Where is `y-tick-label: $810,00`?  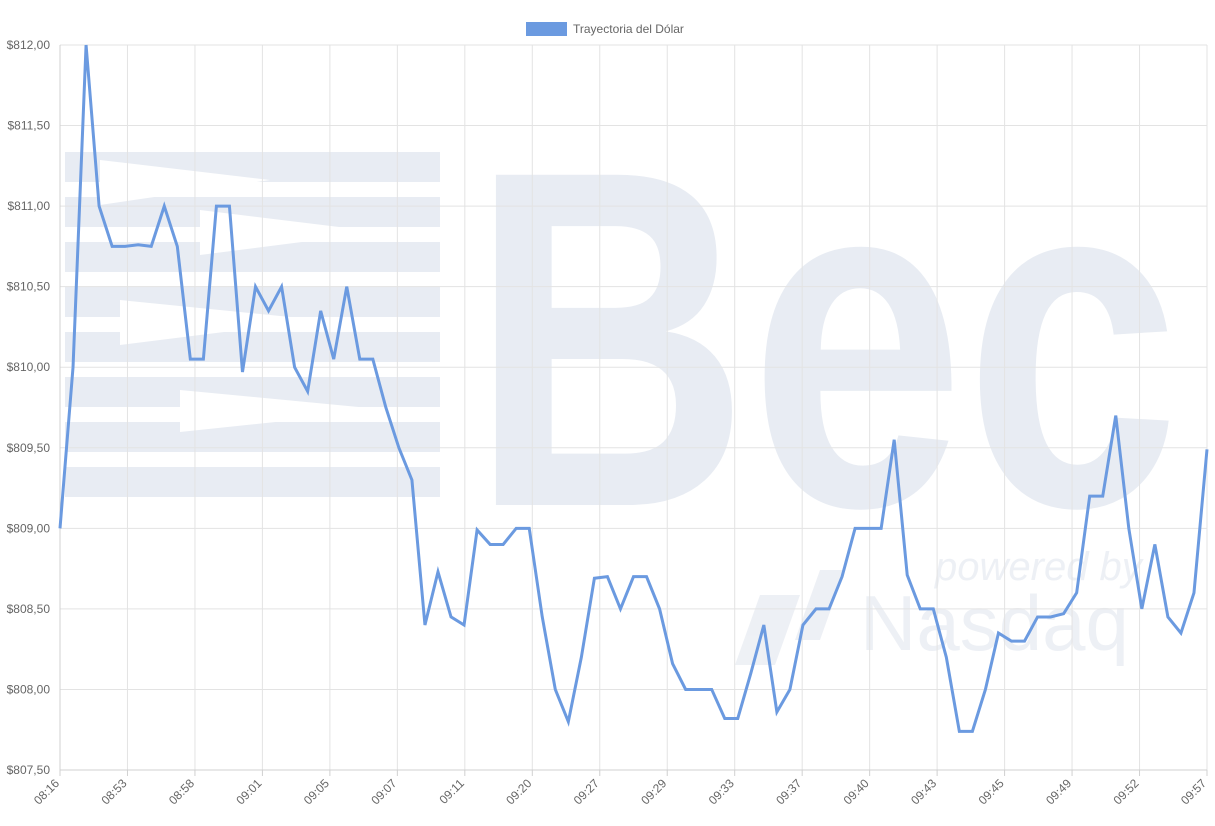 y-tick-label: $810,00 is located at coordinates (29, 367).